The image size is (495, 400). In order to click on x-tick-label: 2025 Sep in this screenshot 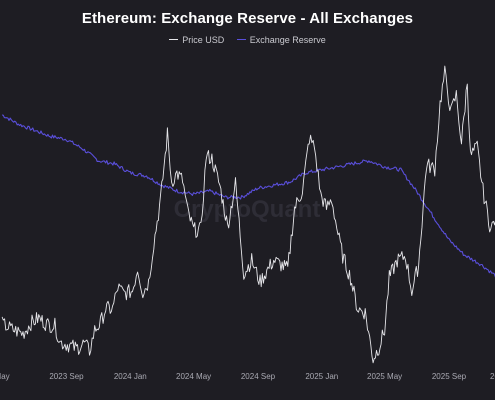, I will do `click(449, 376)`.